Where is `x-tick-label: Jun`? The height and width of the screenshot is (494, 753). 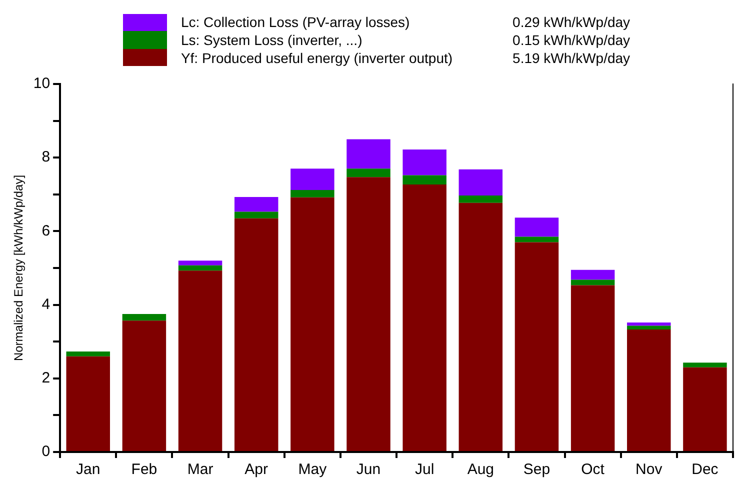 x-tick-label: Jun is located at coordinates (368, 469).